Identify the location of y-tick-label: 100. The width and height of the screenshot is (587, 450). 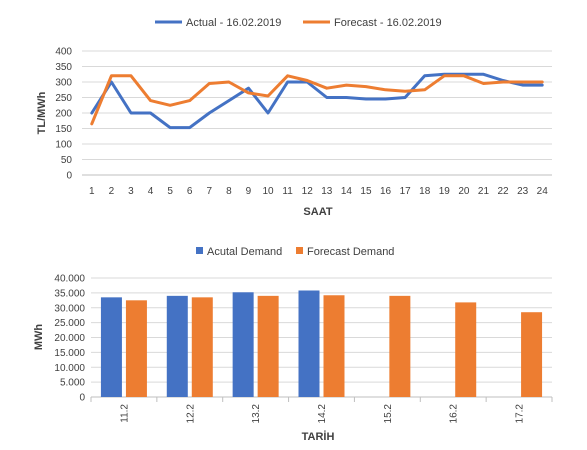
(63, 145).